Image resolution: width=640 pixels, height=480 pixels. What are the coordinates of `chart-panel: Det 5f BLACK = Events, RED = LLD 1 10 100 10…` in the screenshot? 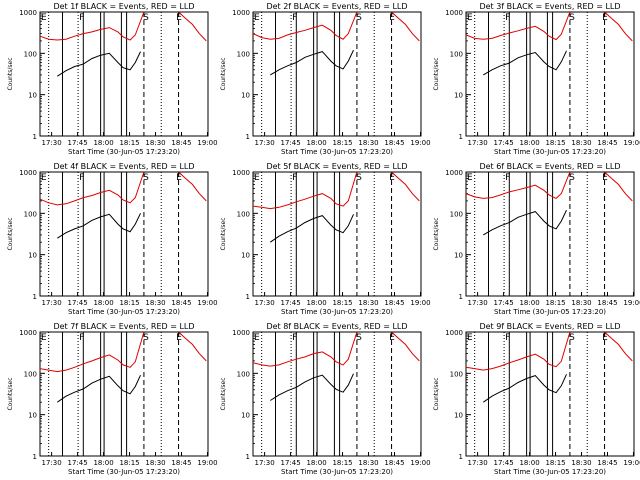 It's located at (325, 239).